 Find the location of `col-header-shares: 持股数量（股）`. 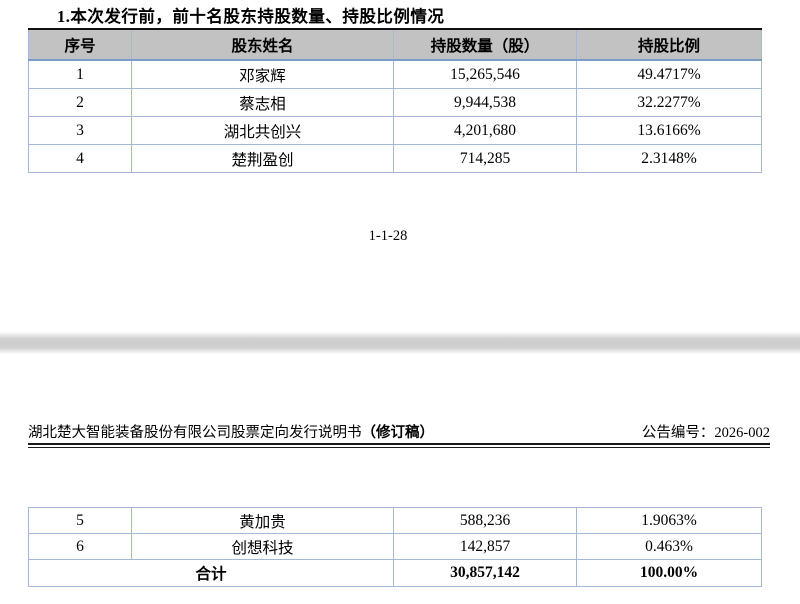

col-header-shares: 持股数量（股） is located at coordinates (485, 44).